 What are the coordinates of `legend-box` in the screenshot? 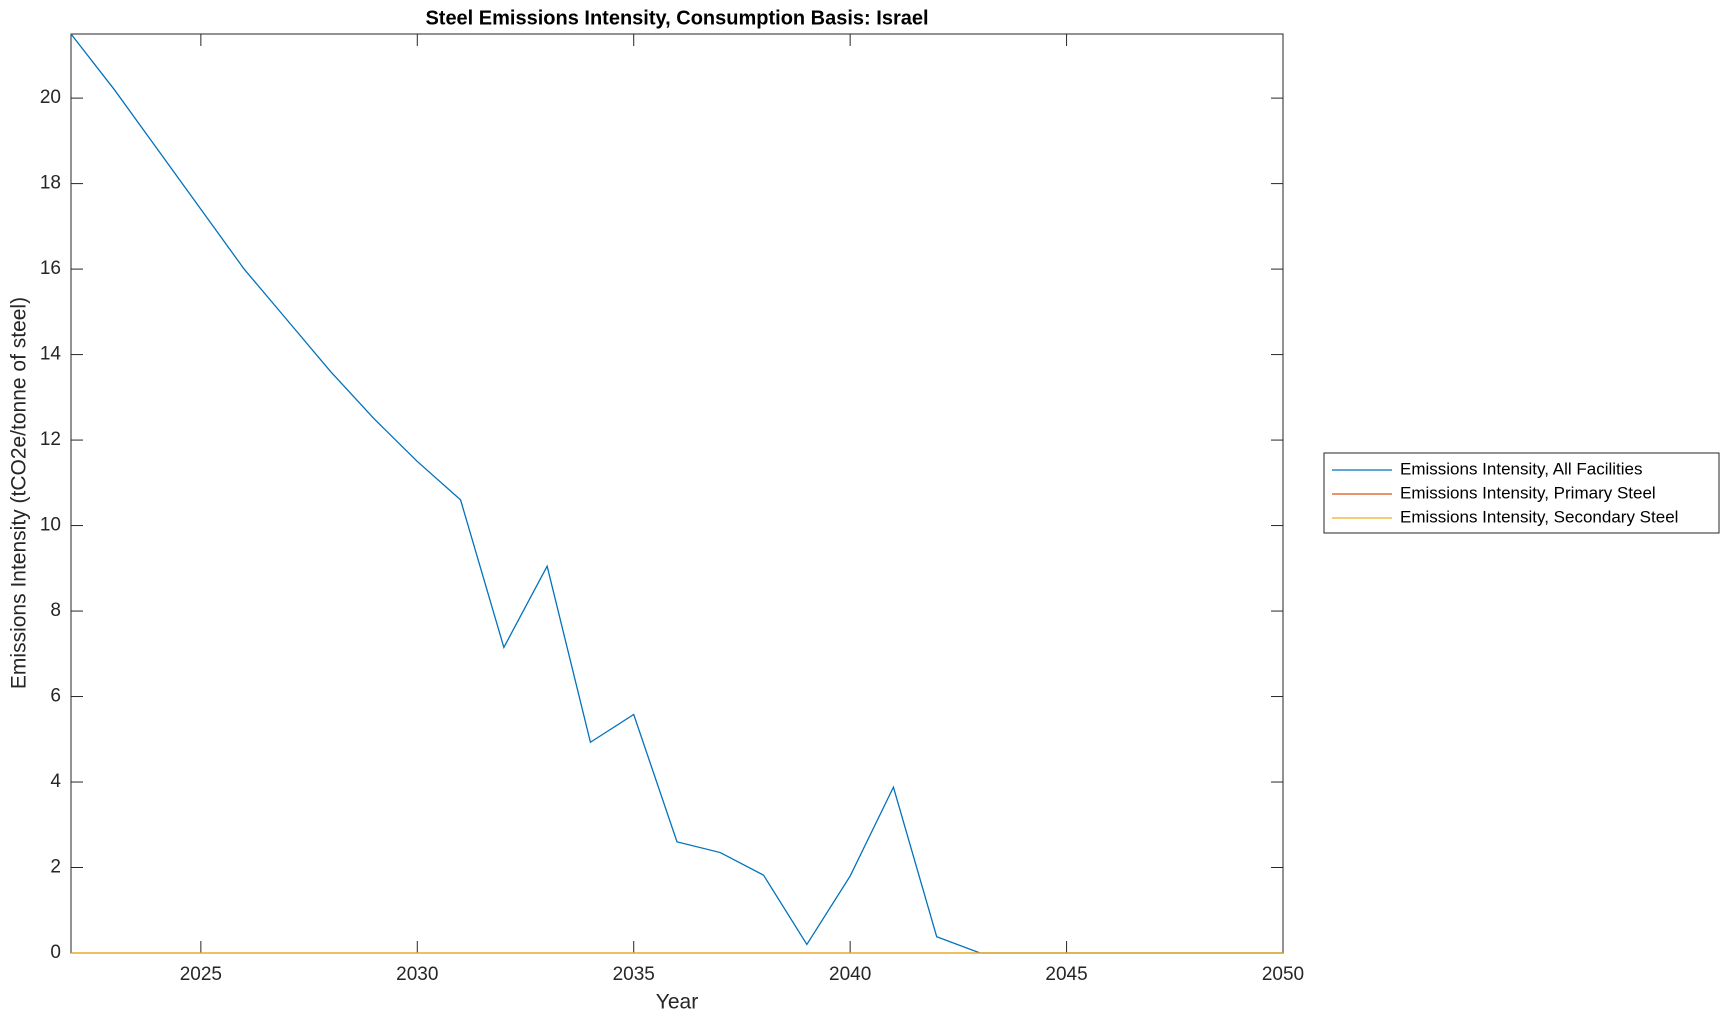 It's located at (1521, 493).